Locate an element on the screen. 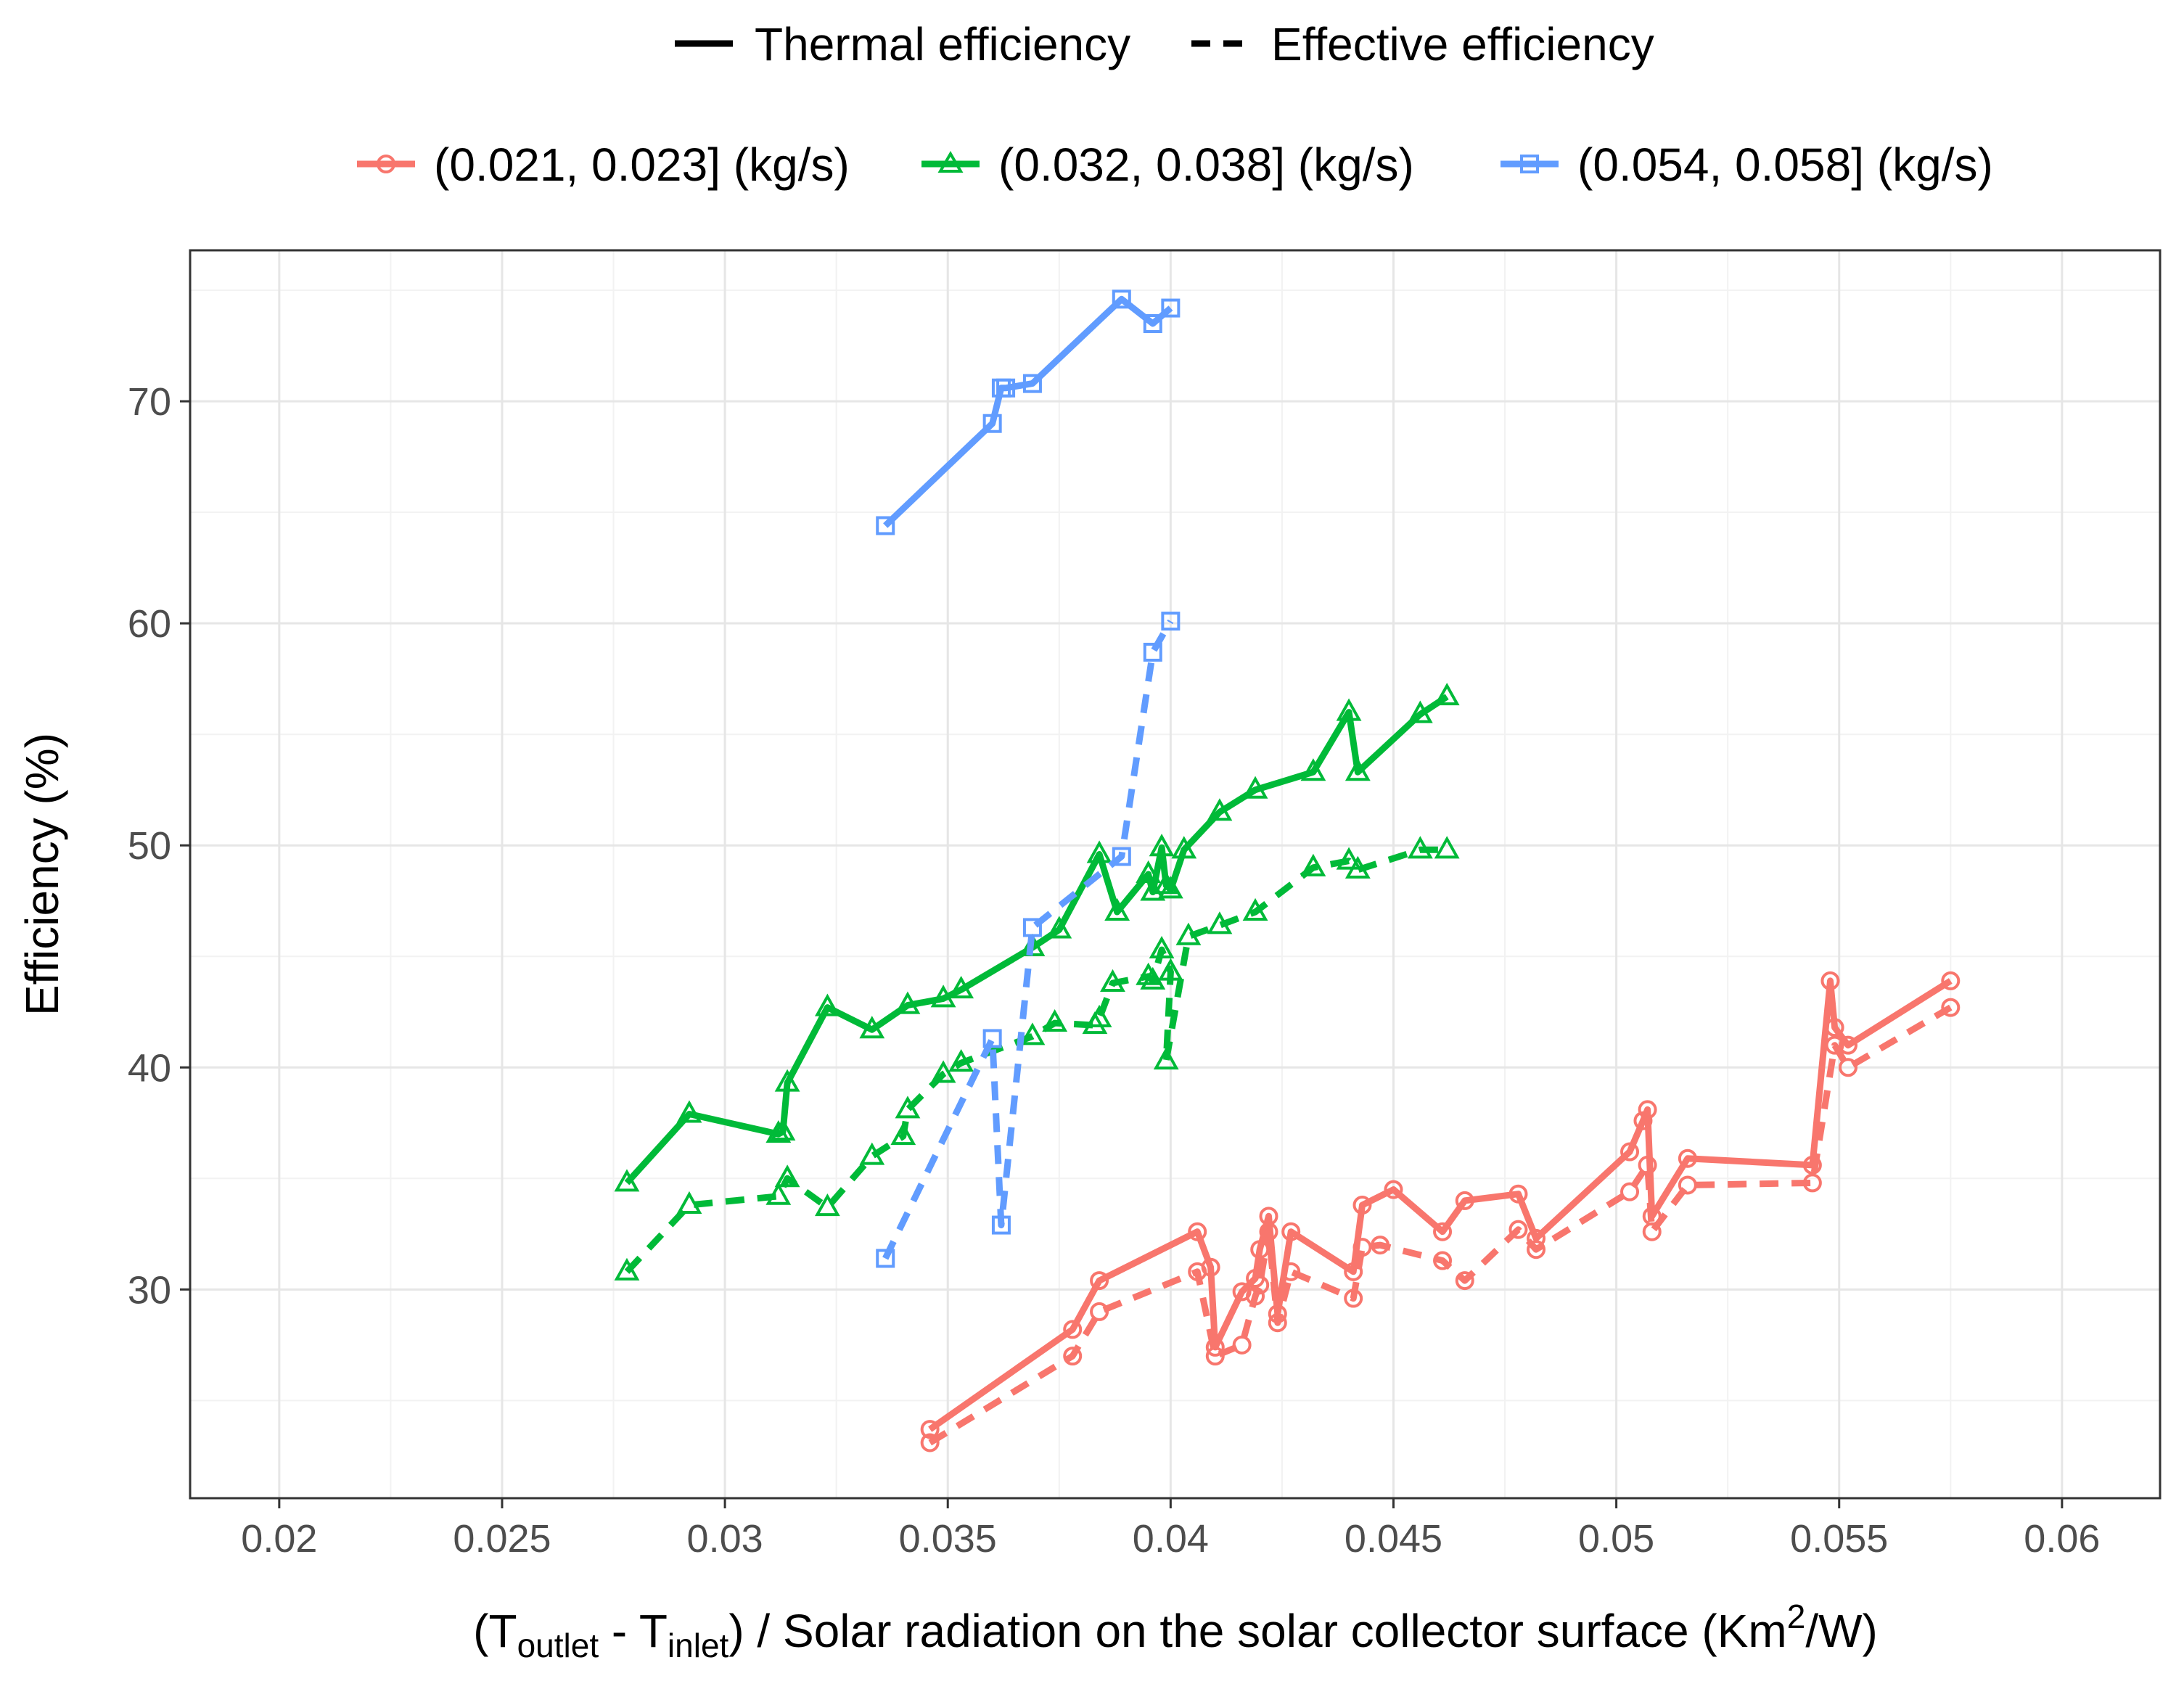  x-title-suffix: /W) is located at coordinates (1842, 1631).